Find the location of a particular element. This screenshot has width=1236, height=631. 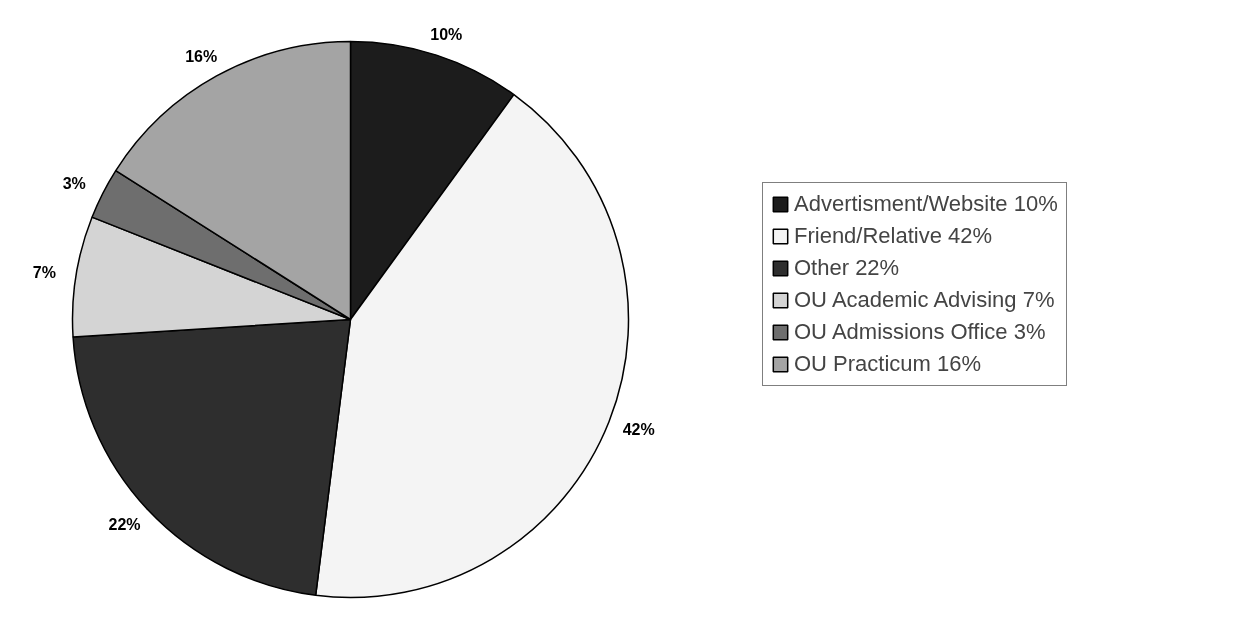

legend-label: Advertisment/Website 10% is located at coordinates (926, 204).